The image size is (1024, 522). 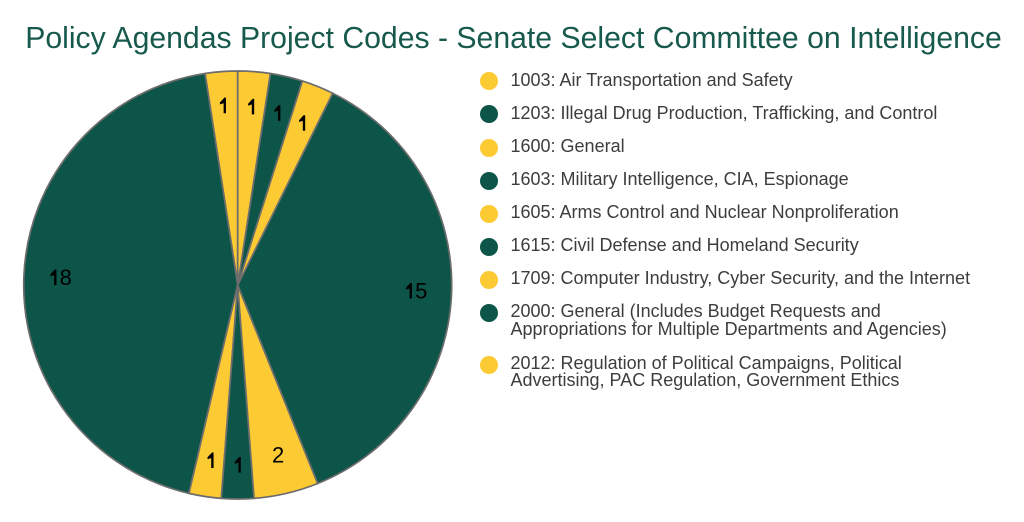 What do you see at coordinates (421, 290) in the screenshot?
I see `svg-text: 5` at bounding box center [421, 290].